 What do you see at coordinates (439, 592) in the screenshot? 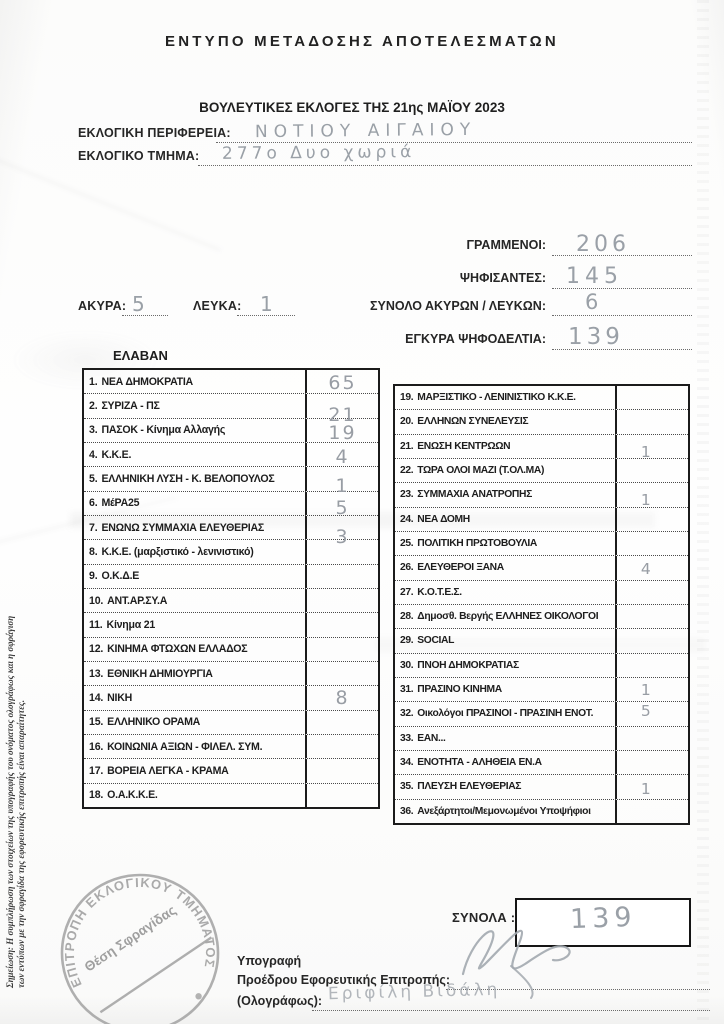
I see `party-name: Κ.Ο.Τ.Ε.Σ.` at bounding box center [439, 592].